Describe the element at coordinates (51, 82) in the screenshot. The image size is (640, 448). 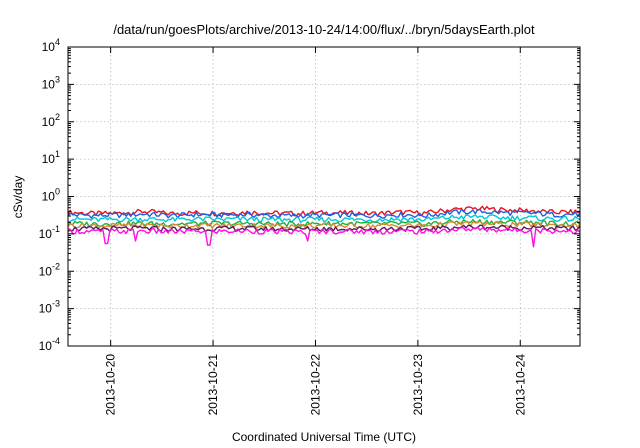
I see `y-tick-label: 10³` at that location.